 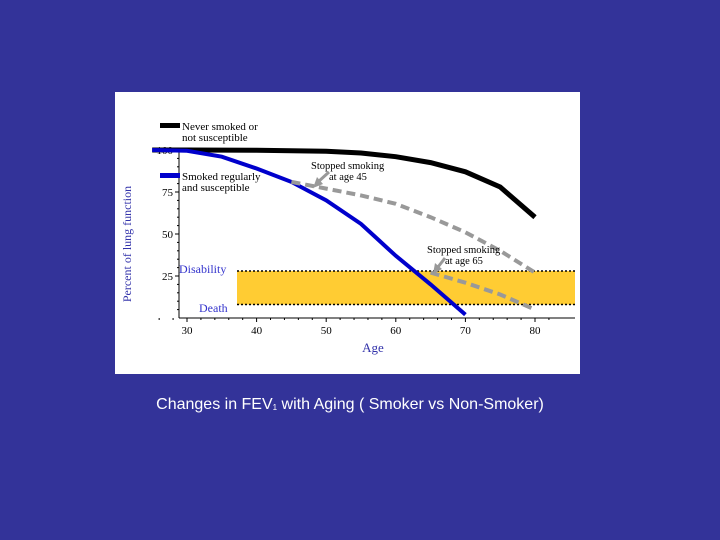 I want to click on annotation-stopped-65-line2: at age 65, so click(x=464, y=261).